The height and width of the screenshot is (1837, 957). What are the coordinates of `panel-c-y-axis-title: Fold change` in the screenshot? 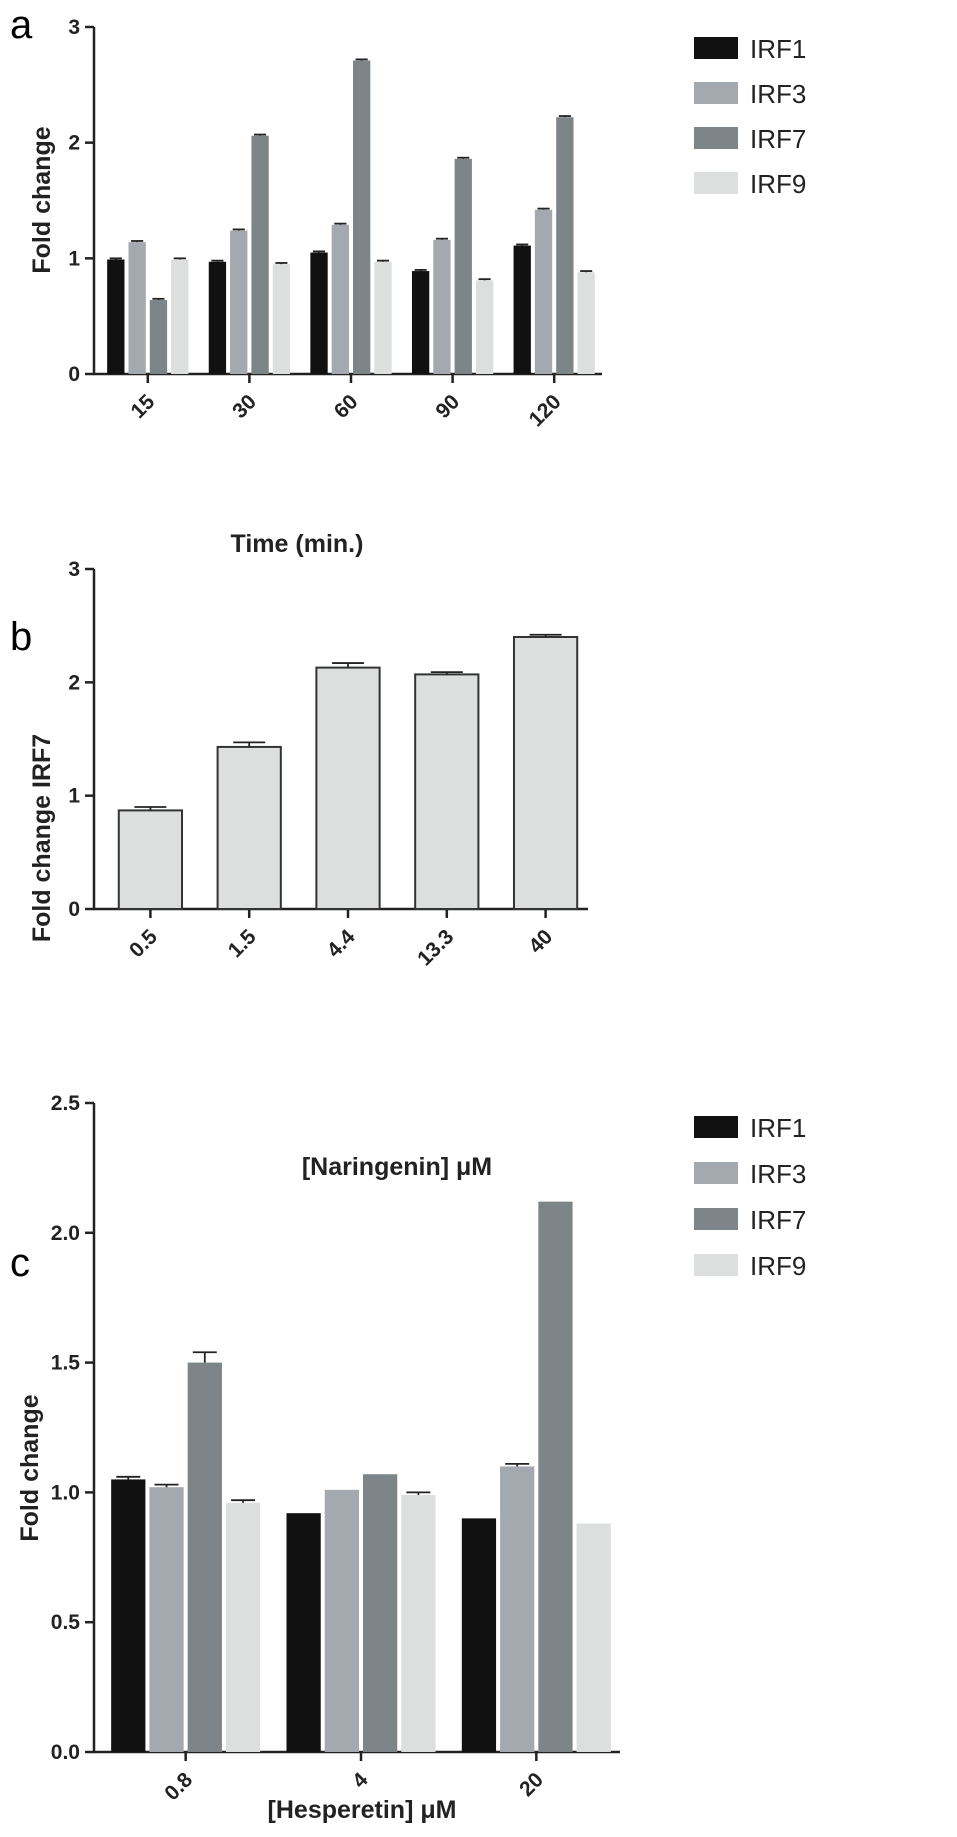 It's located at (30, 1467).